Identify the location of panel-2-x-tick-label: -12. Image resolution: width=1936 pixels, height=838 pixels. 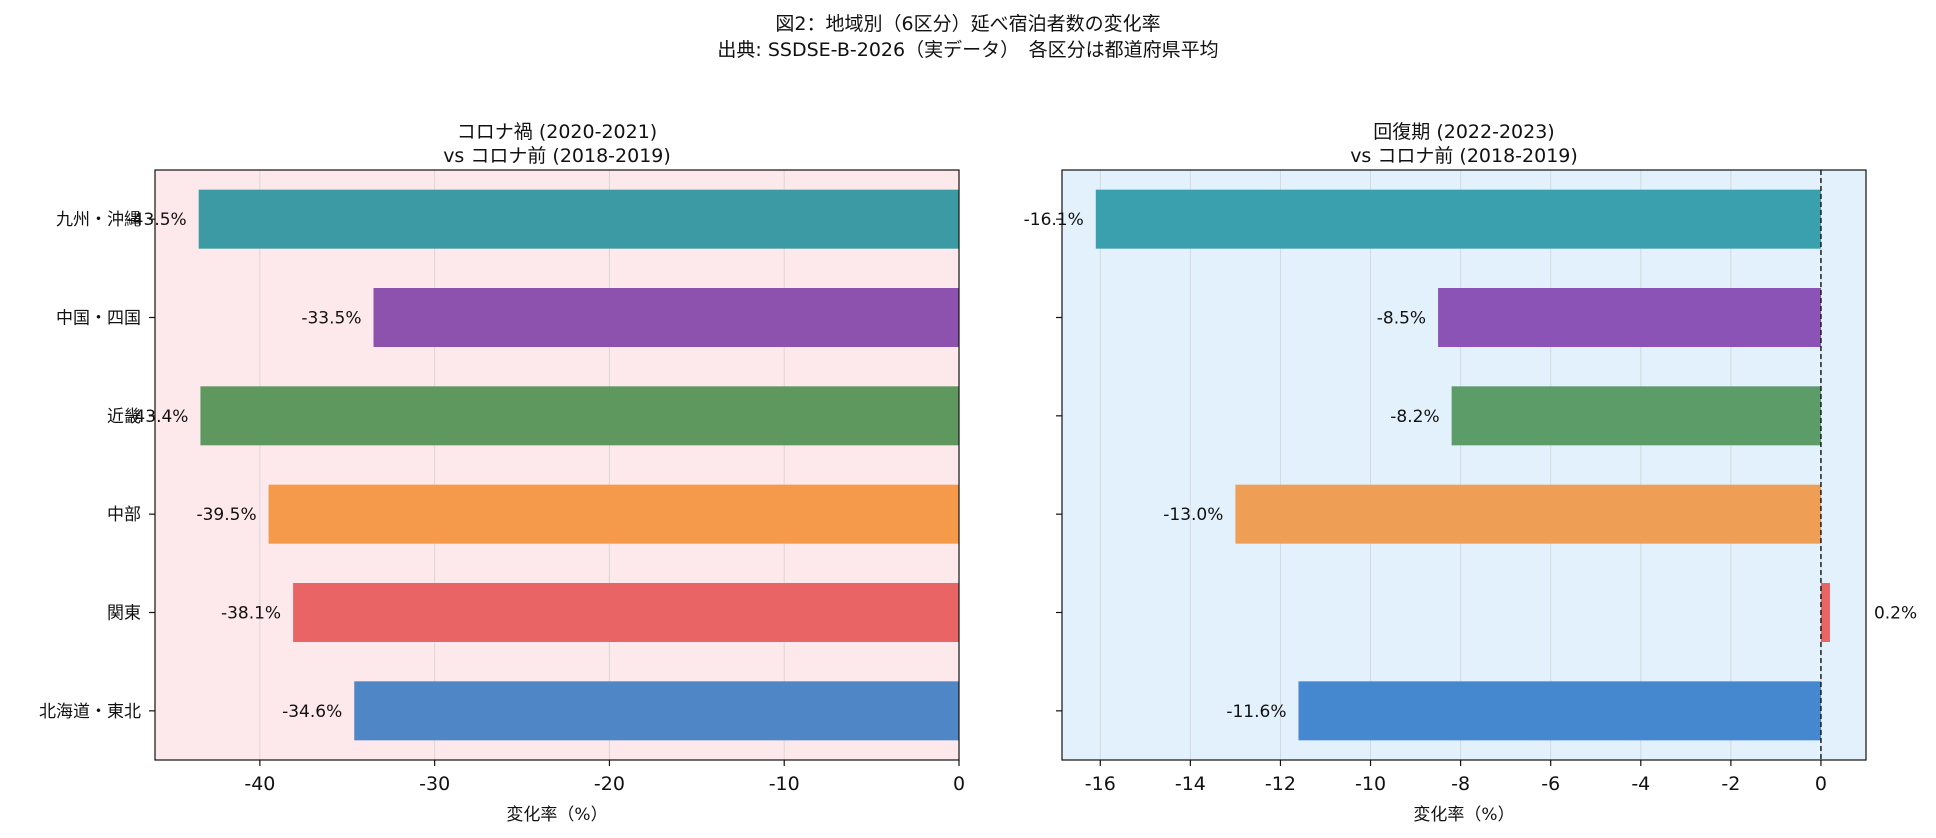
(1280, 784).